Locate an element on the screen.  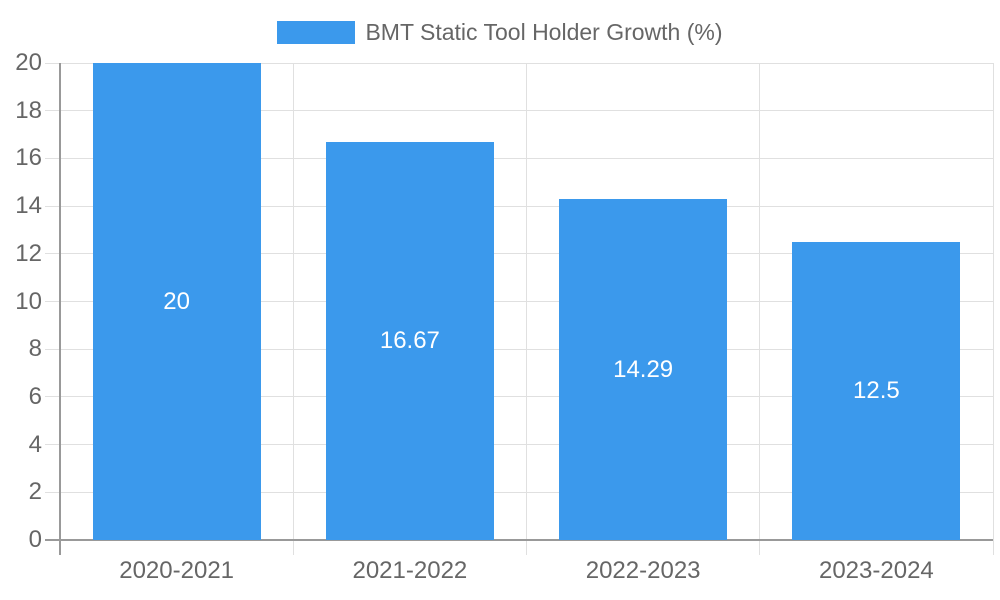
y-tick-label: 20 is located at coordinates (28, 62).